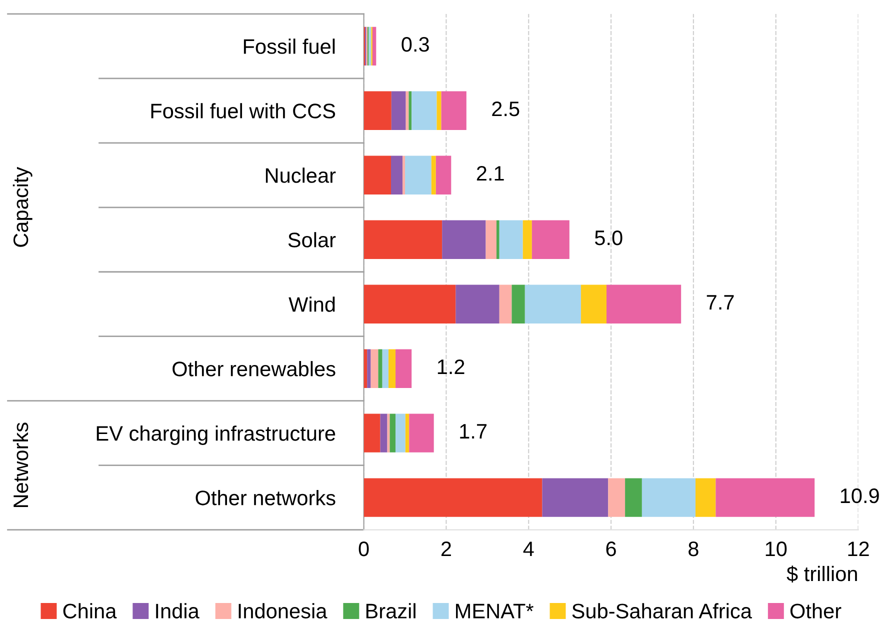  I want to click on total-label: 1.2, so click(451, 366).